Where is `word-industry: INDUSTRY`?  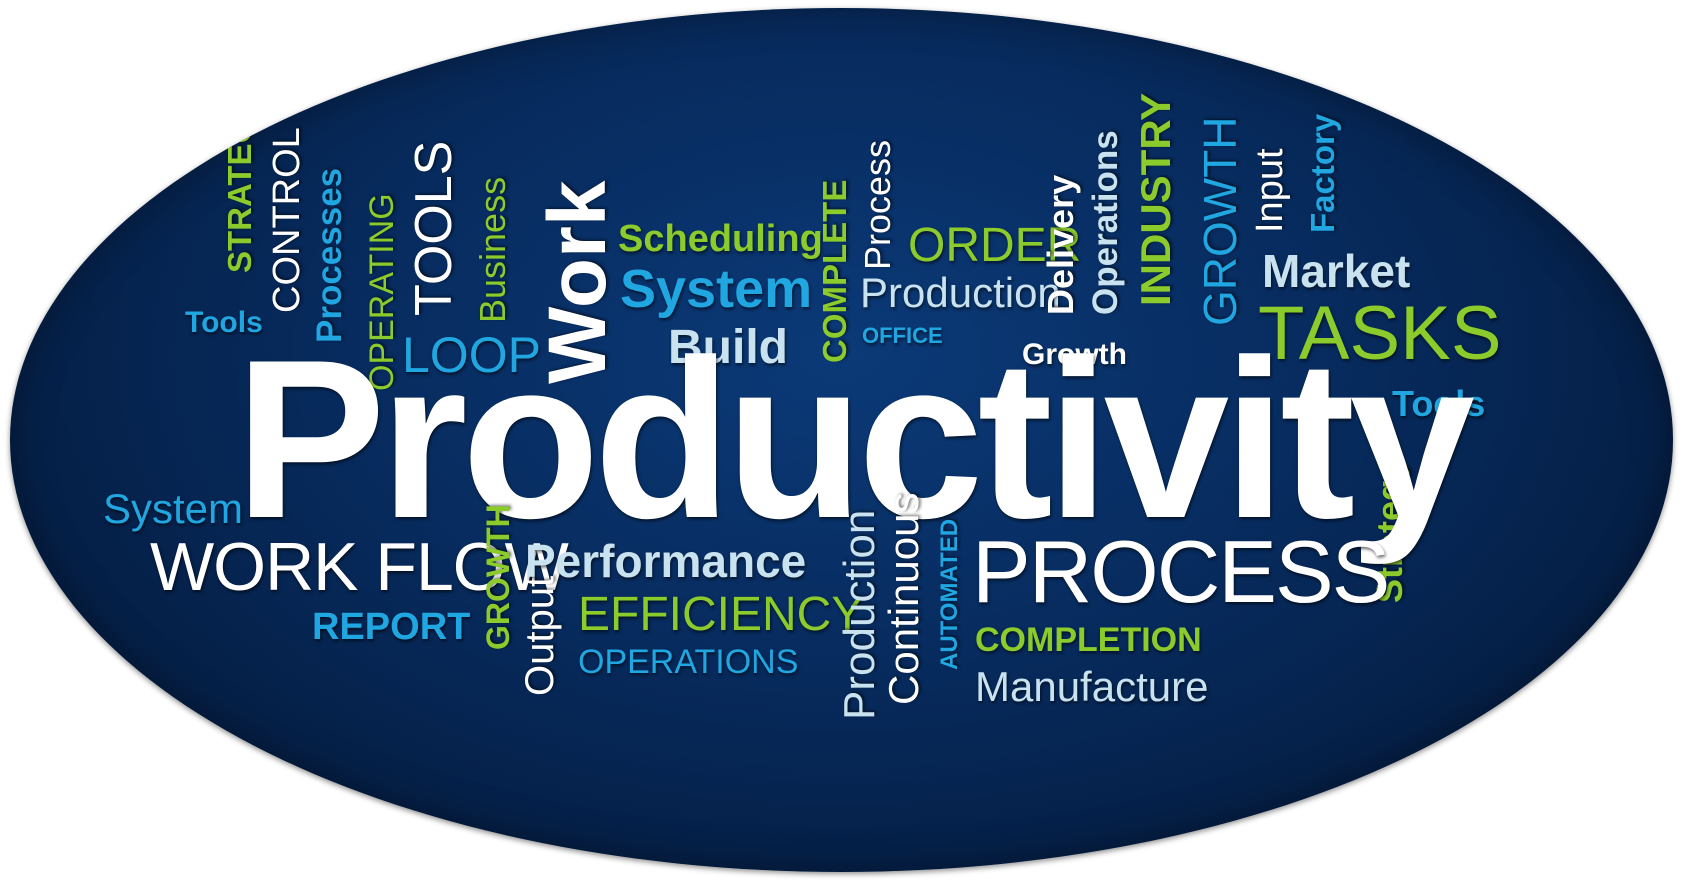
word-industry: INDUSTRY is located at coordinates (1155, 199).